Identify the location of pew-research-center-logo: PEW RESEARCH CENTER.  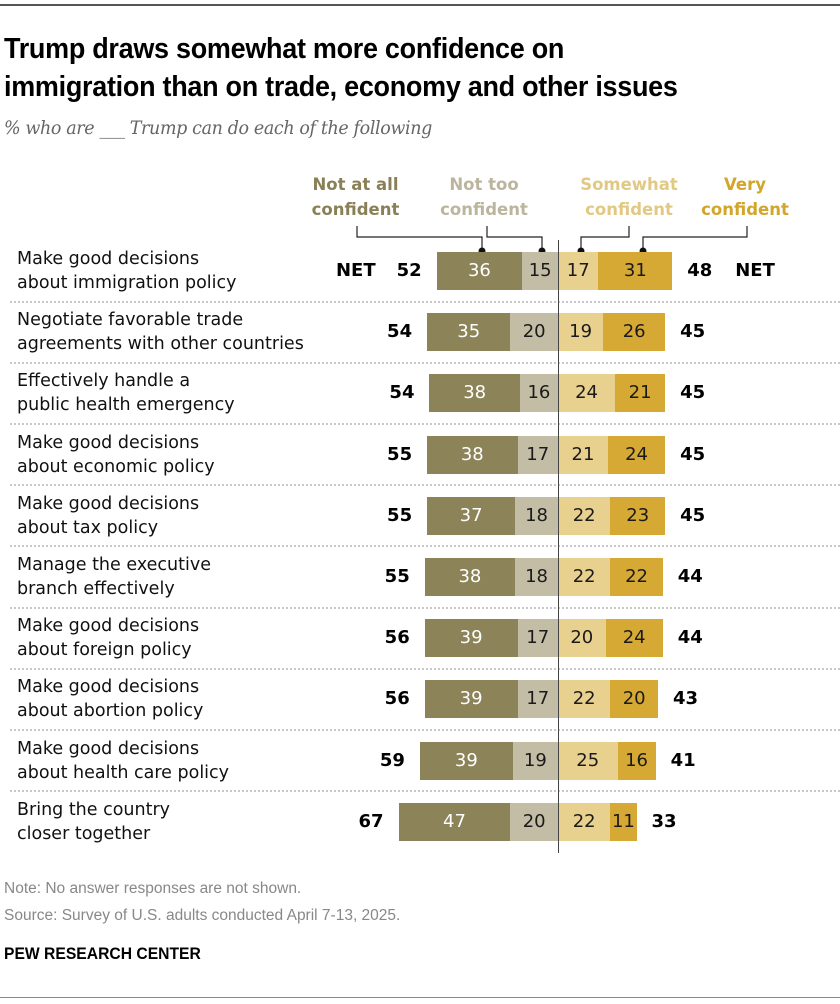
(102, 954).